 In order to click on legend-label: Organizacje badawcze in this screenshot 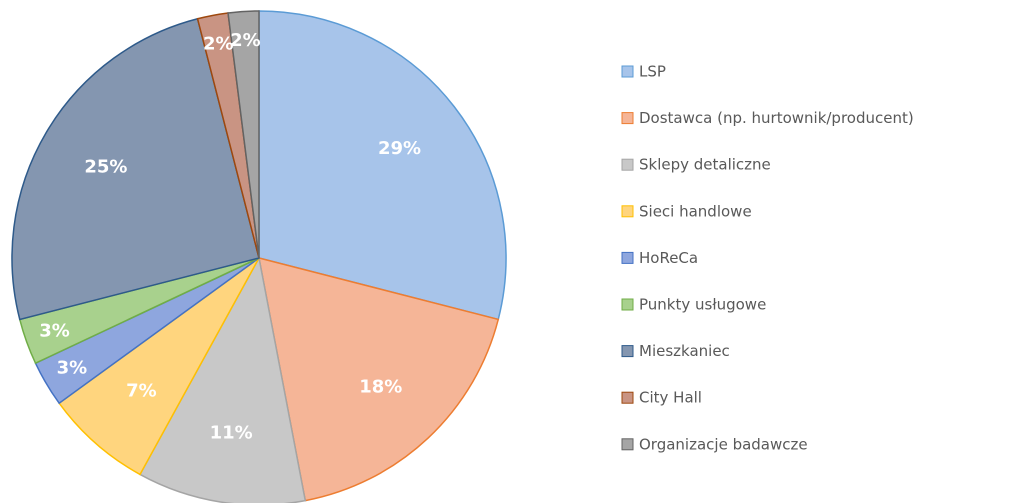, I will do `click(723, 444)`.